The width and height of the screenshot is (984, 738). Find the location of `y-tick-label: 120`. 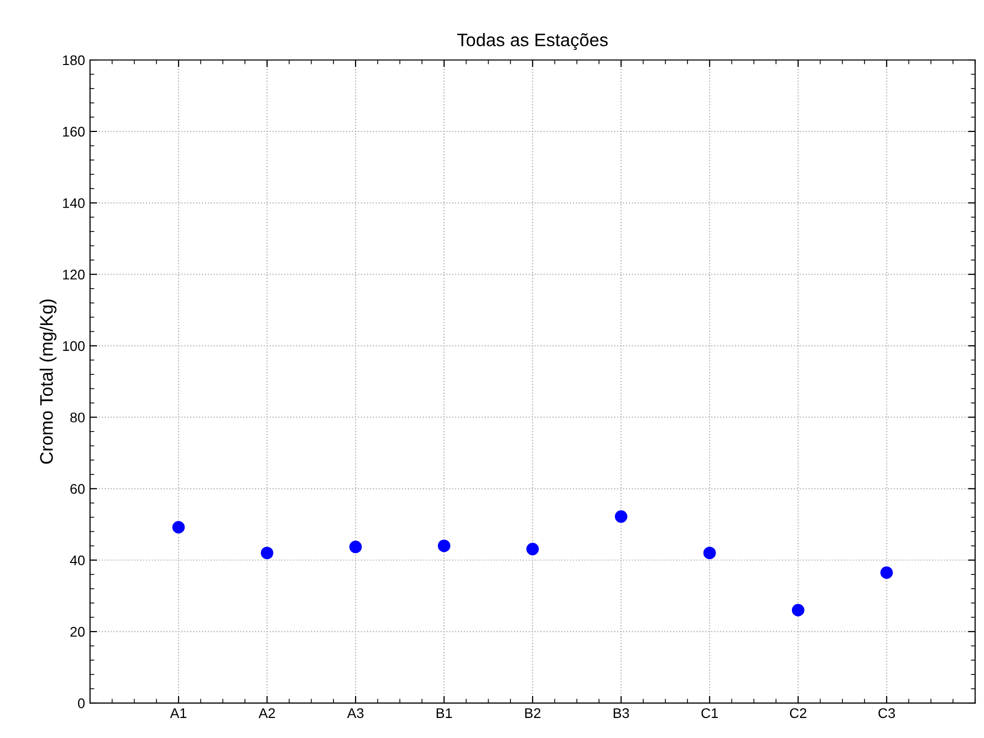

y-tick-label: 120 is located at coordinates (74, 275).